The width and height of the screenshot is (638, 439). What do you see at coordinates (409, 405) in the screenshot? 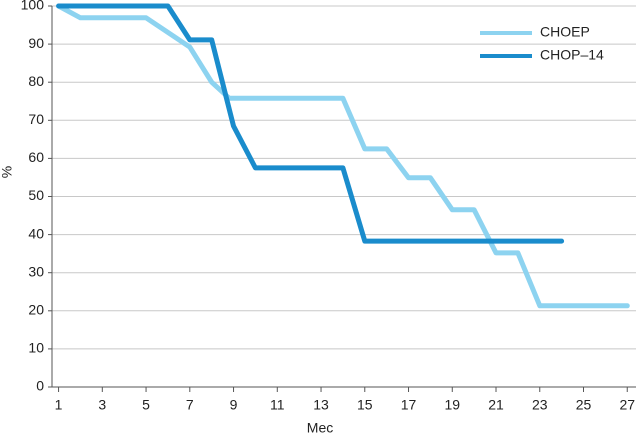
I see `x-tick-label: 17` at bounding box center [409, 405].